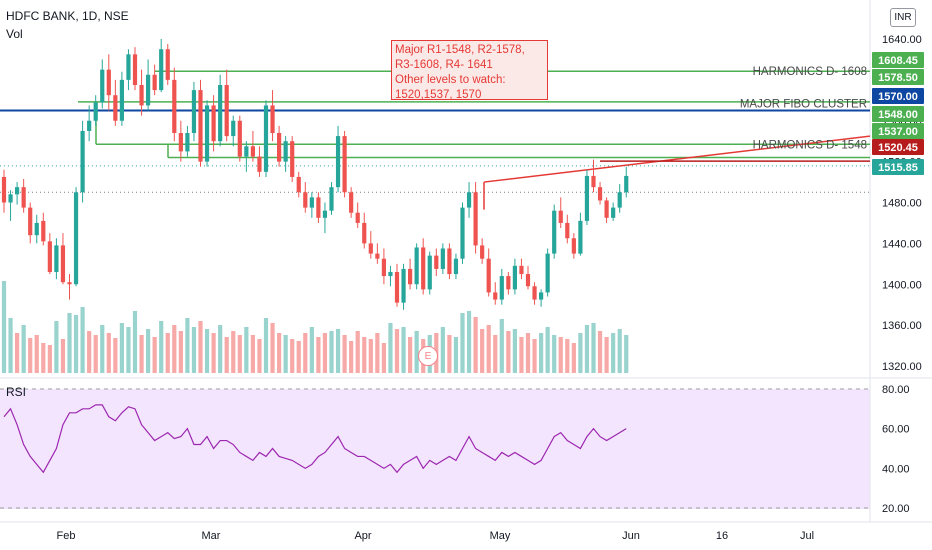 The image size is (932, 550). I want to click on time-tick-label: May, so click(500, 536).